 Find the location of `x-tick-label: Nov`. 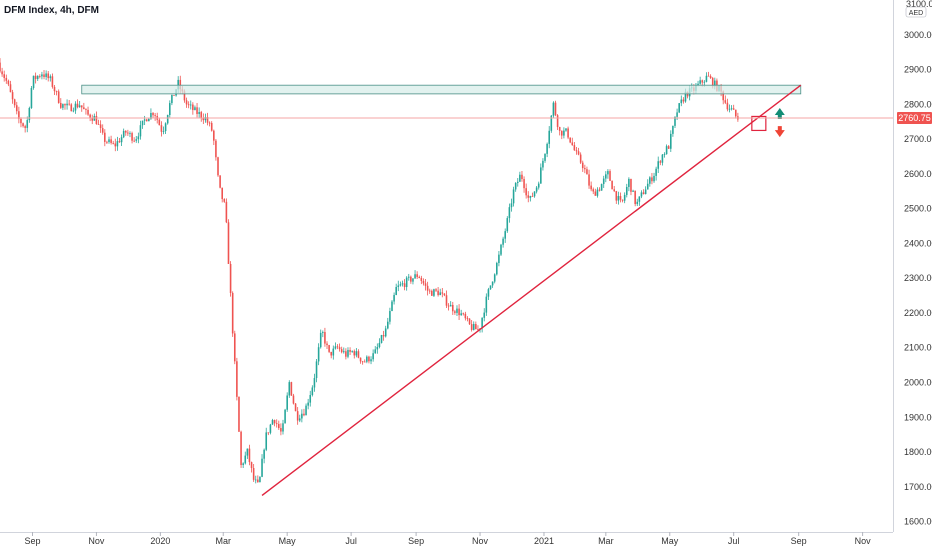

x-tick-label: Nov is located at coordinates (480, 541).